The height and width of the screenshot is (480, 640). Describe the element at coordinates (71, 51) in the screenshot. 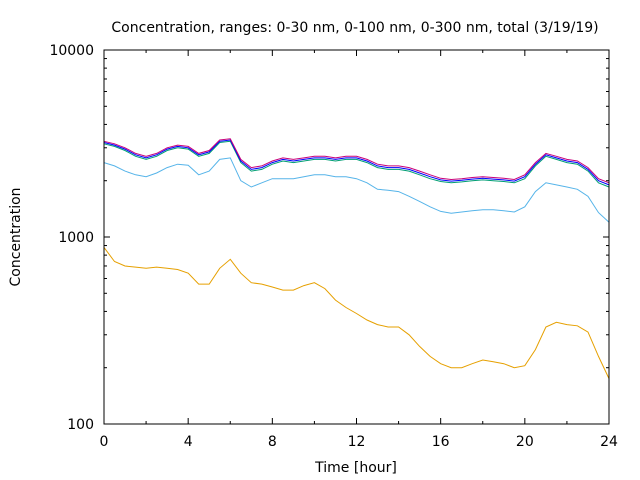

I see `y-tick-label: 10000` at that location.